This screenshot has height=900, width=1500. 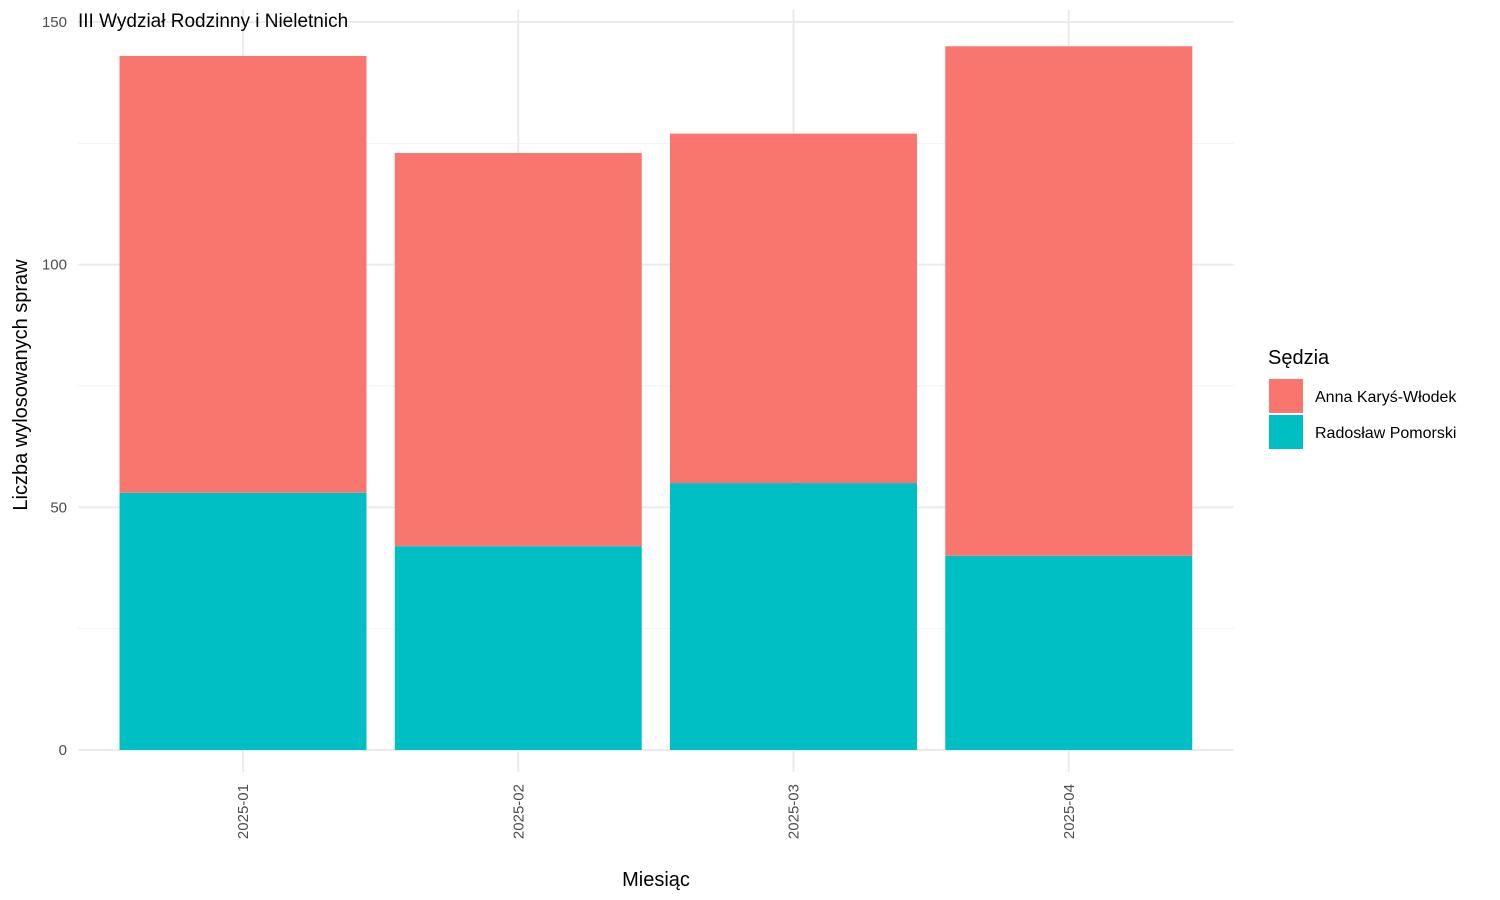 What do you see at coordinates (1069, 811) in the screenshot?
I see `x-tick-label: 2025-04` at bounding box center [1069, 811].